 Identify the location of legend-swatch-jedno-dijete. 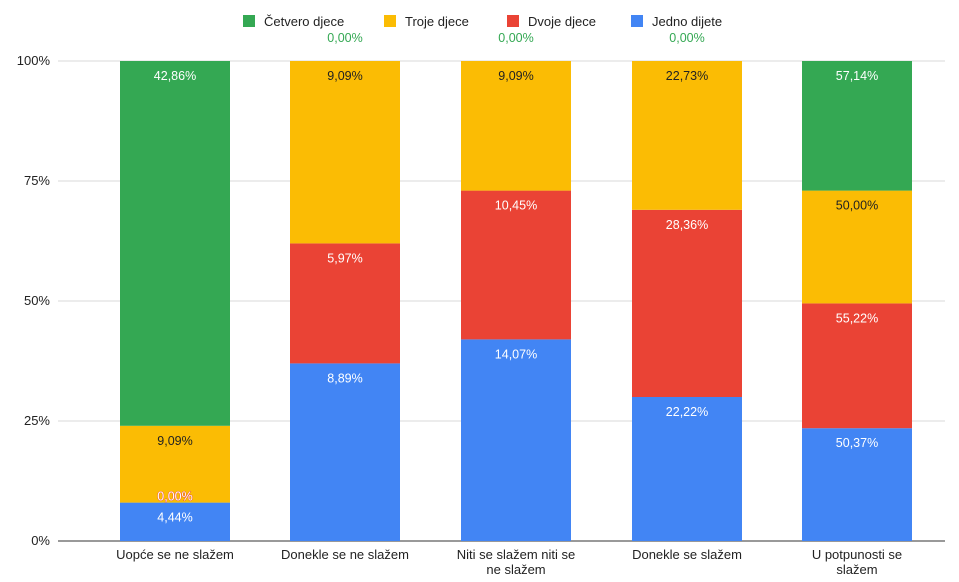
(637, 21).